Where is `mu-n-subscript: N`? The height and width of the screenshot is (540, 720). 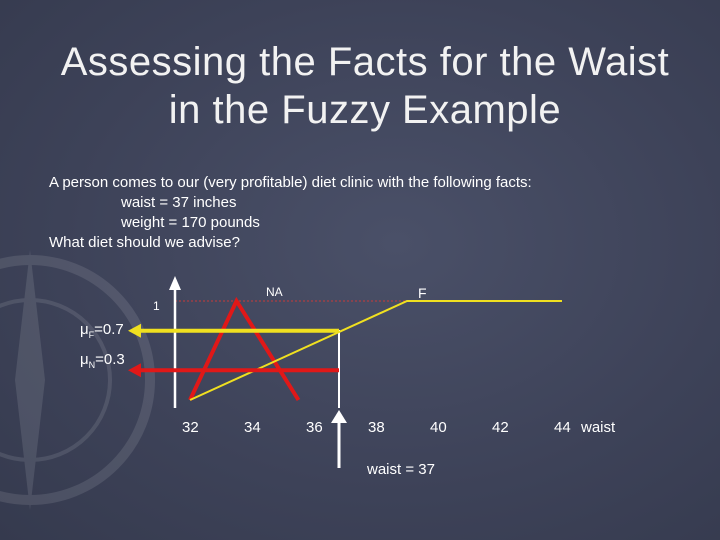
mu-n-subscript: N is located at coordinates (92, 365).